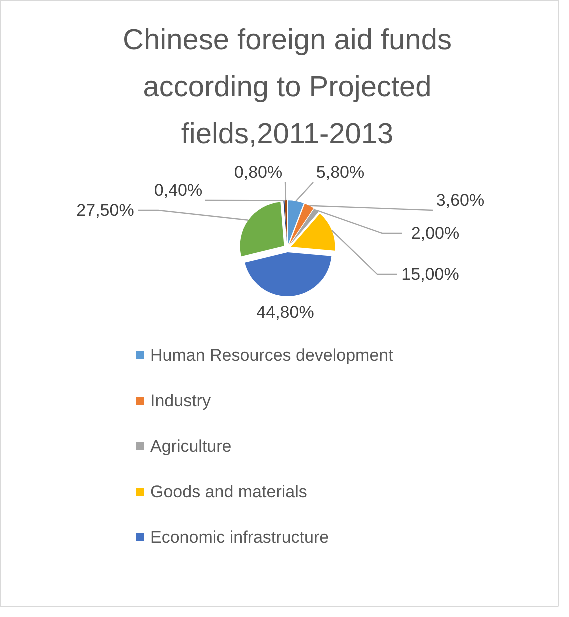 This screenshot has width=569, height=617. I want to click on data-label: 5,80%, so click(340, 172).